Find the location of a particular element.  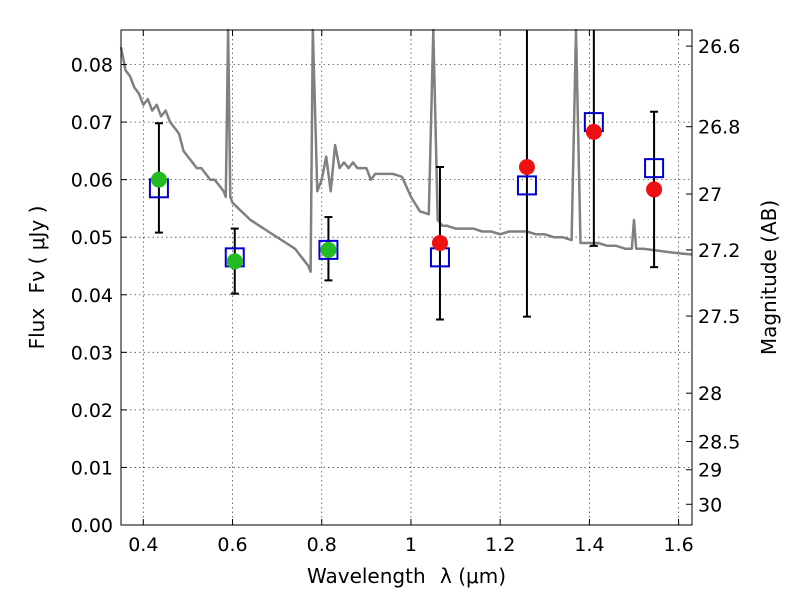

y2-tick-label: 30 is located at coordinates (710, 505).